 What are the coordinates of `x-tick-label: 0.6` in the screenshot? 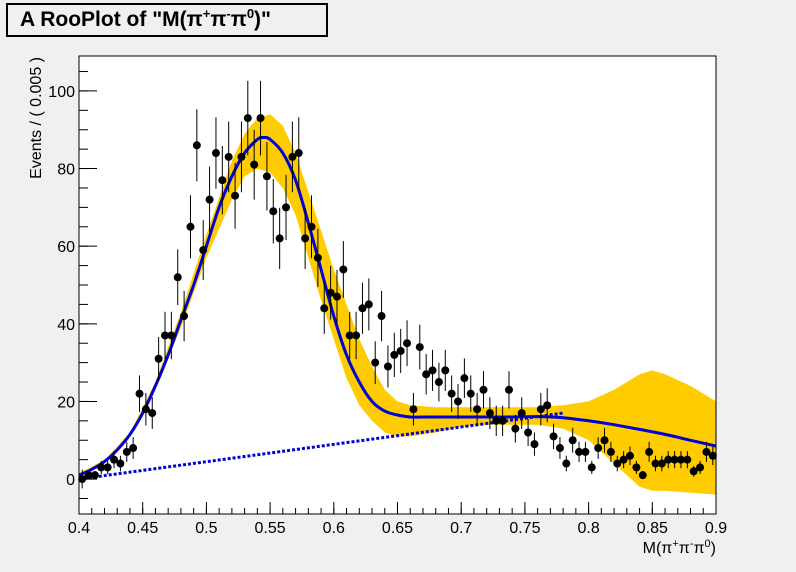 It's located at (334, 528).